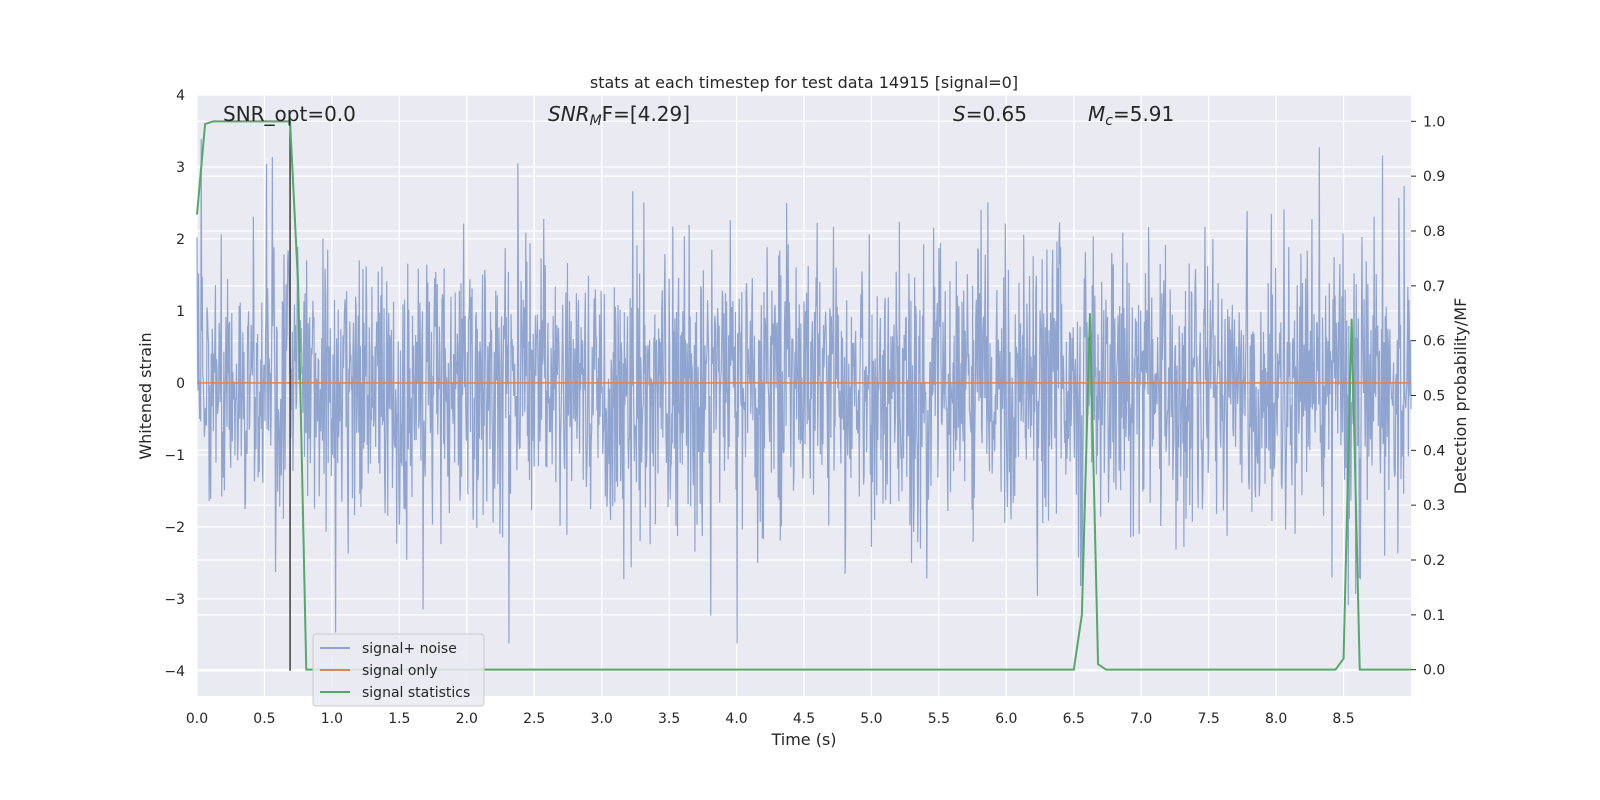 Image resolution: width=1600 pixels, height=800 pixels. What do you see at coordinates (180, 312) in the screenshot?
I see `y-tick-label: 1` at bounding box center [180, 312].